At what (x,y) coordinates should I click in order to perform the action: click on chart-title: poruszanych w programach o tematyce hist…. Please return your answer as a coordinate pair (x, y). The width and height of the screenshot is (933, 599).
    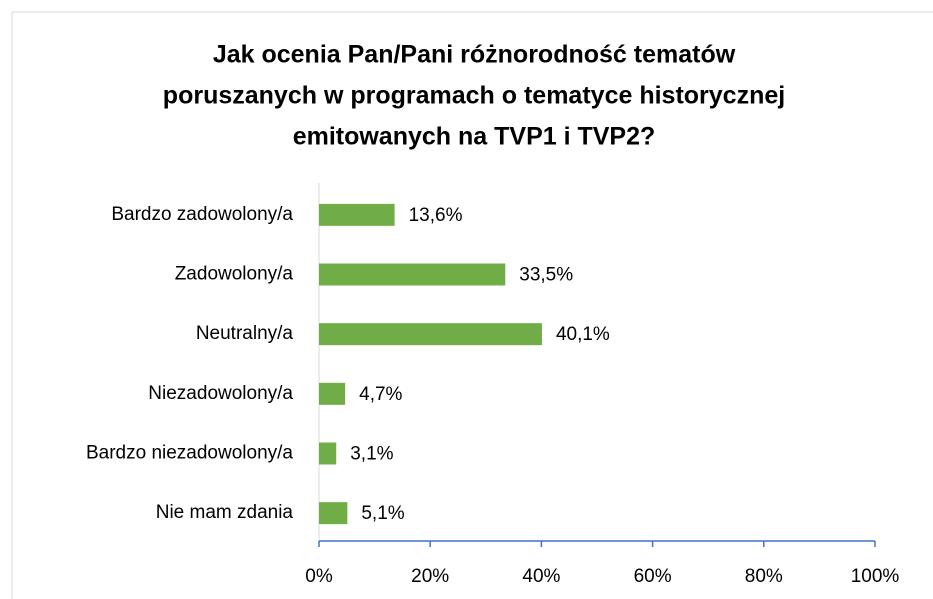
    Looking at the image, I should click on (474, 96).